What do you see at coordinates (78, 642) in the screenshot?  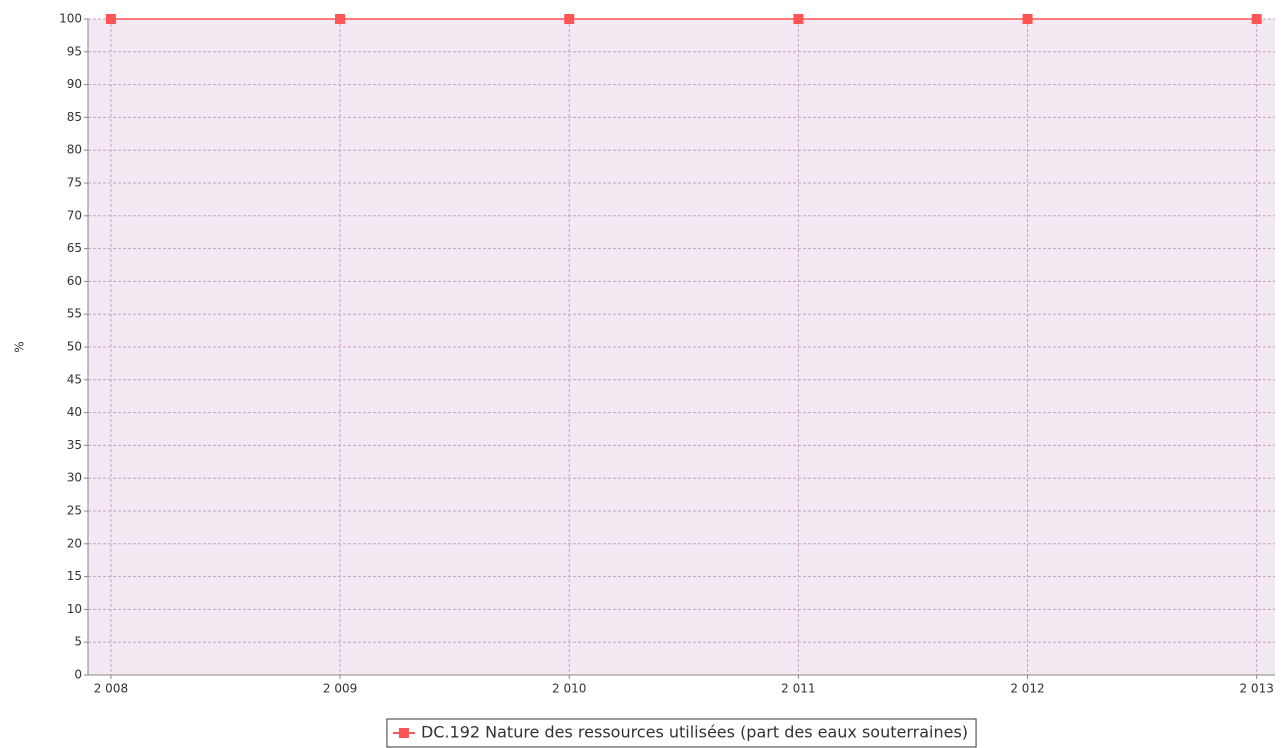 I see `y-tick-label: 5` at bounding box center [78, 642].